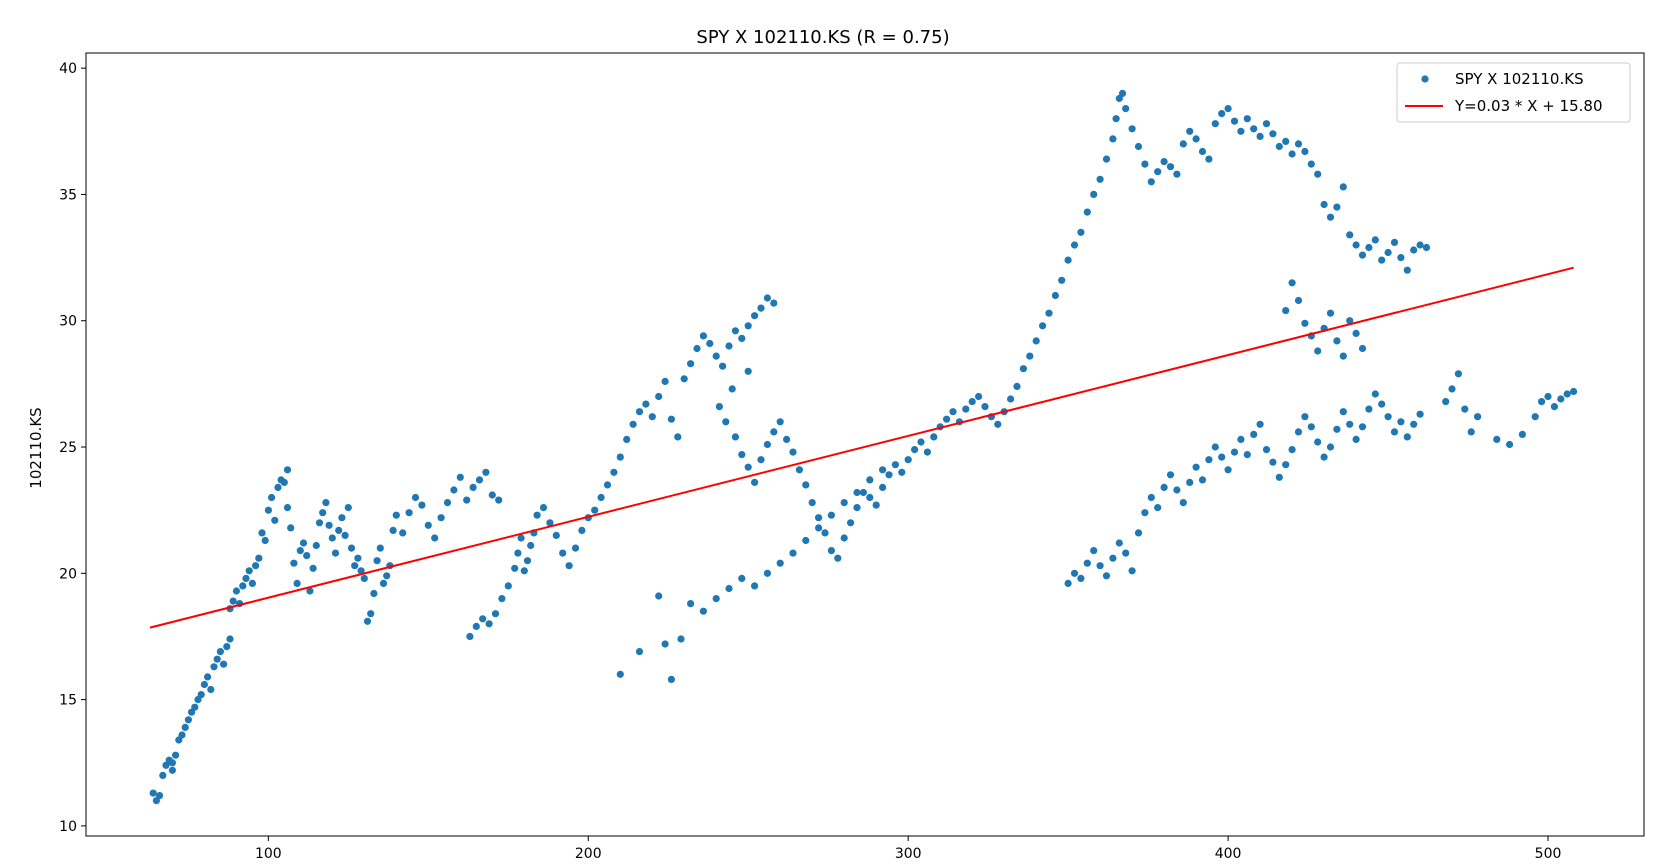 The width and height of the screenshot is (1660, 868). I want to click on legend-label-scatter: SPY X 102110.KS, so click(1519, 79).